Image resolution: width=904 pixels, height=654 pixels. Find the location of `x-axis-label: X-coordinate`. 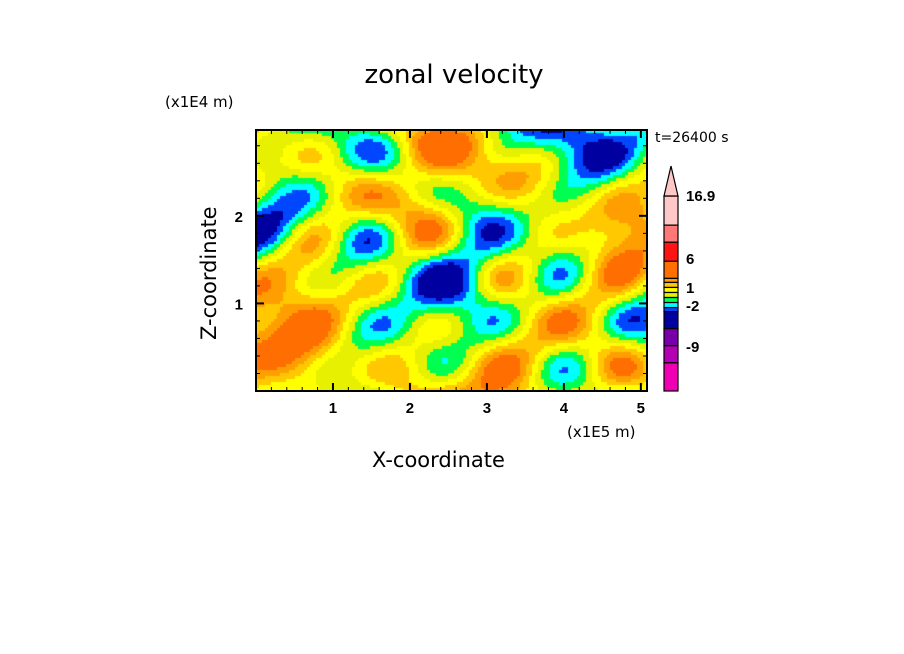

x-axis-label: X-coordinate is located at coordinates (438, 460).